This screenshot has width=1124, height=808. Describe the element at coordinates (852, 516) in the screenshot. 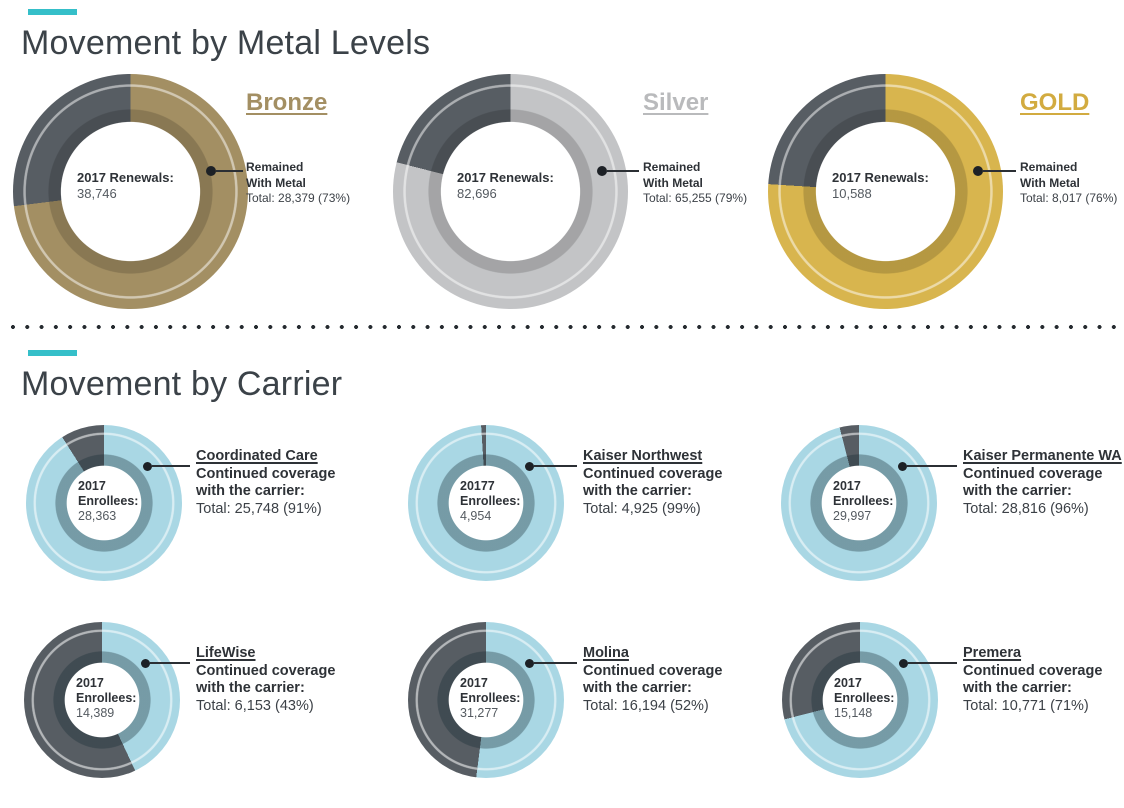

I see `center-value: 29,997` at that location.